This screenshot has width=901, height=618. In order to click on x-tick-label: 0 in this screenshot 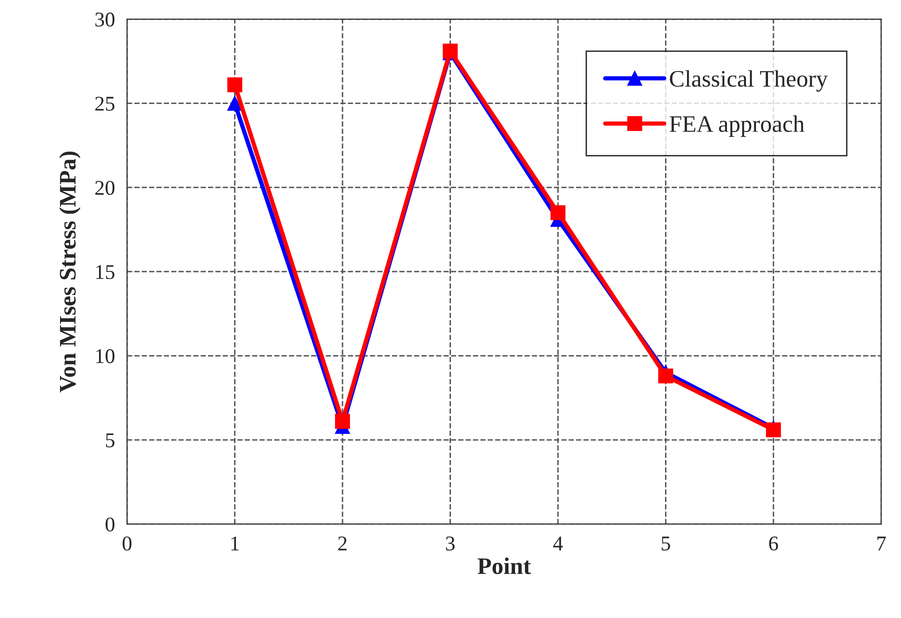, I will do `click(127, 543)`.